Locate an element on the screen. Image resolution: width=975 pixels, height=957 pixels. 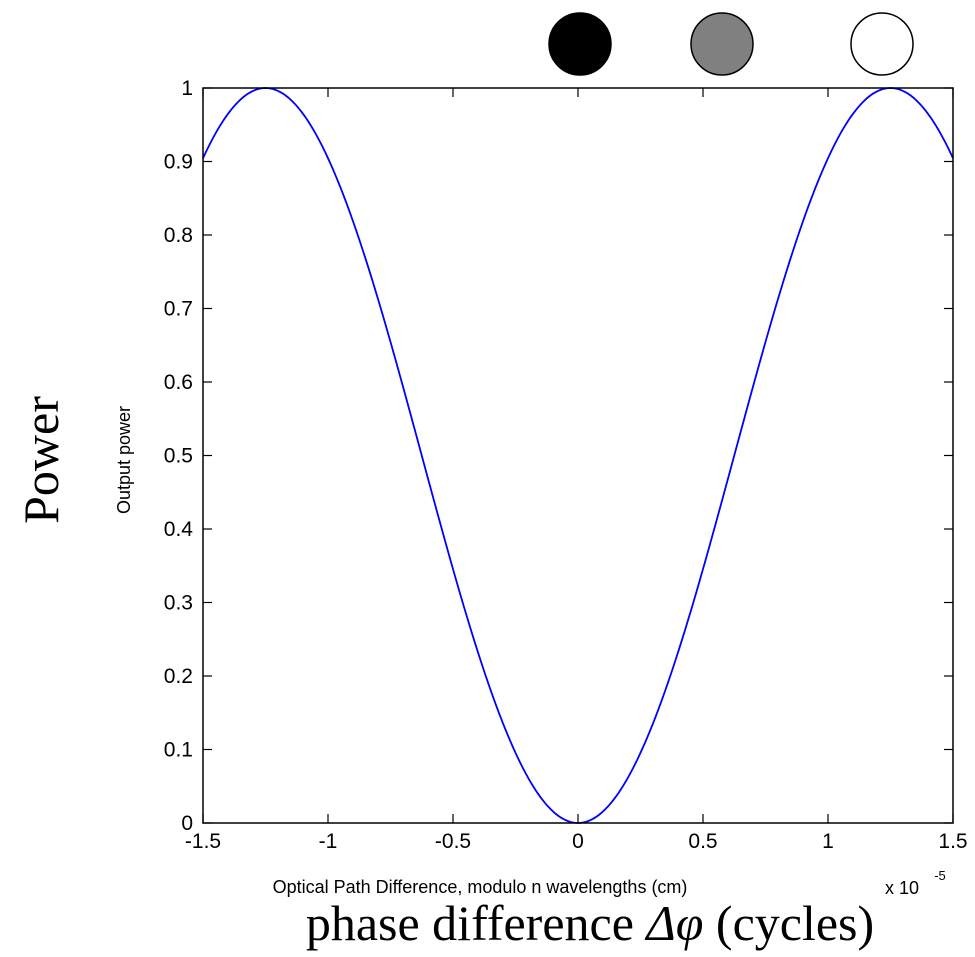
overlay-x-label: phase difference Δφ (cycles) is located at coordinates (590, 923).